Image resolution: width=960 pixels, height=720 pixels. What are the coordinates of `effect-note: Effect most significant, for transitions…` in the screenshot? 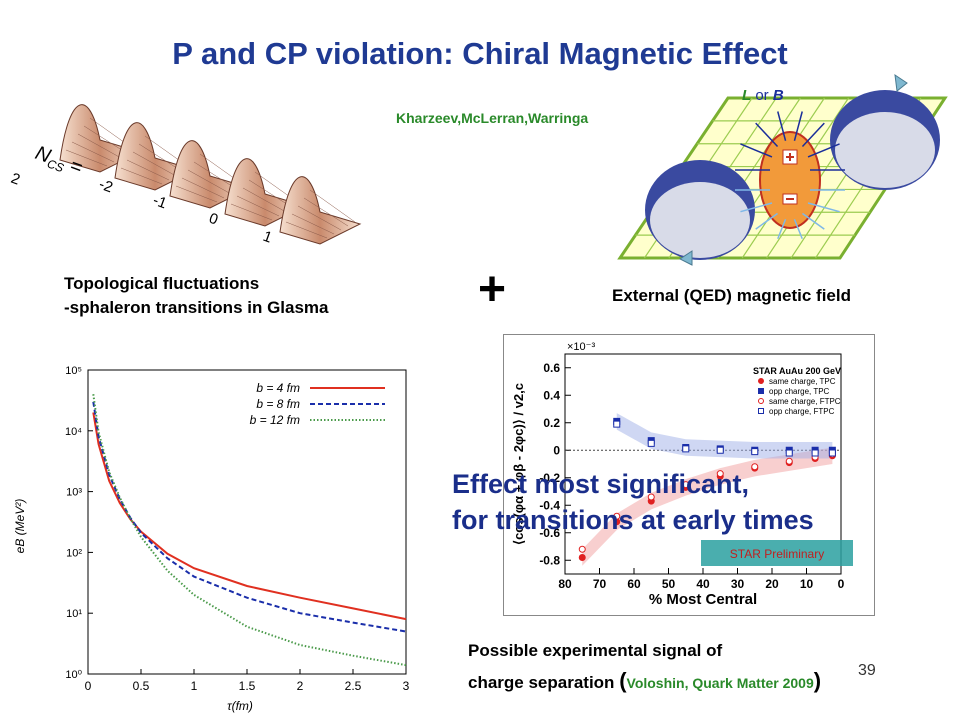 It's located at (633, 502).